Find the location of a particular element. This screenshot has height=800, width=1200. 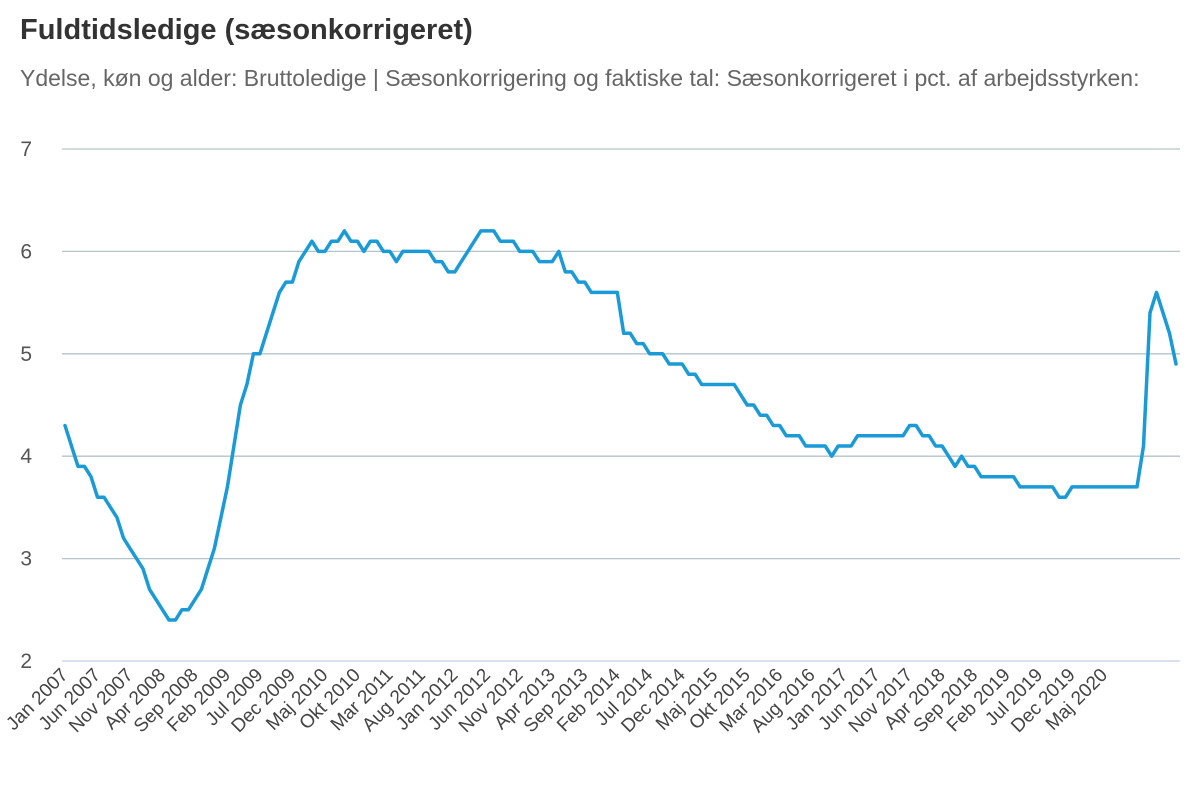

y-axis-ticks: 2 3 4 5 6 7 is located at coordinates (26, 405).